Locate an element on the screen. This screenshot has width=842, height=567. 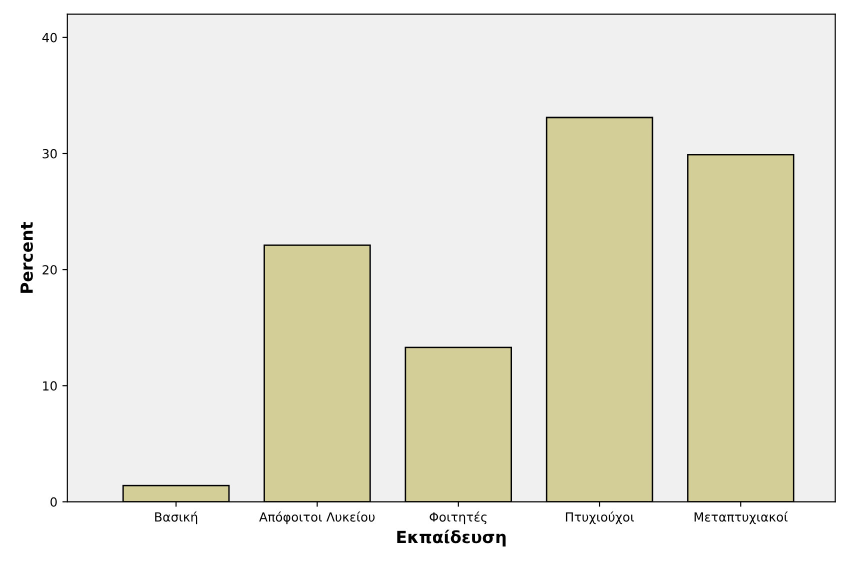
y-tick-label: 40 is located at coordinates (49, 37).